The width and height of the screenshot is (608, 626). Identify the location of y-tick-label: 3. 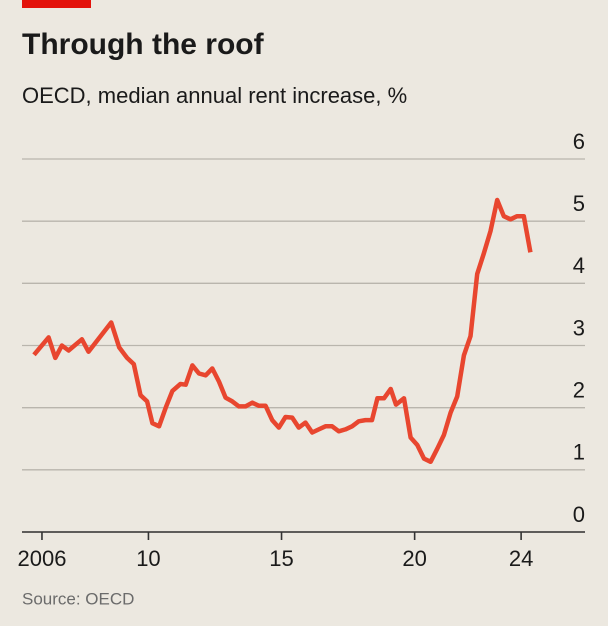
(579, 327).